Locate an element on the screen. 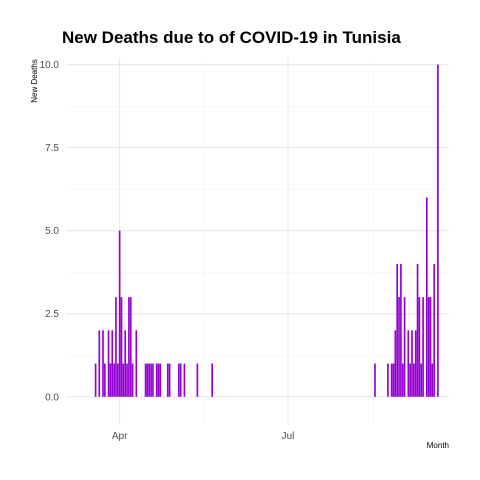 This screenshot has height=480, width=480. x-axis-label: Month is located at coordinates (438, 445).